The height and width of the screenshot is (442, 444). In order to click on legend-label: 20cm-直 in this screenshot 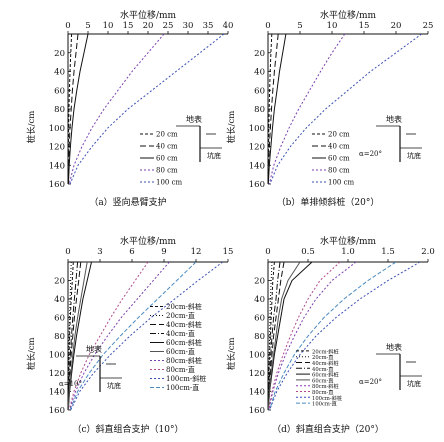, I will do `click(323, 357)`.